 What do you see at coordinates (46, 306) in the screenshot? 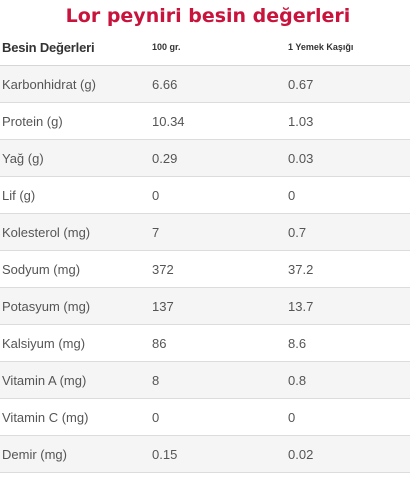
I see `nutrient-name: Potasyum (mg)` at bounding box center [46, 306].